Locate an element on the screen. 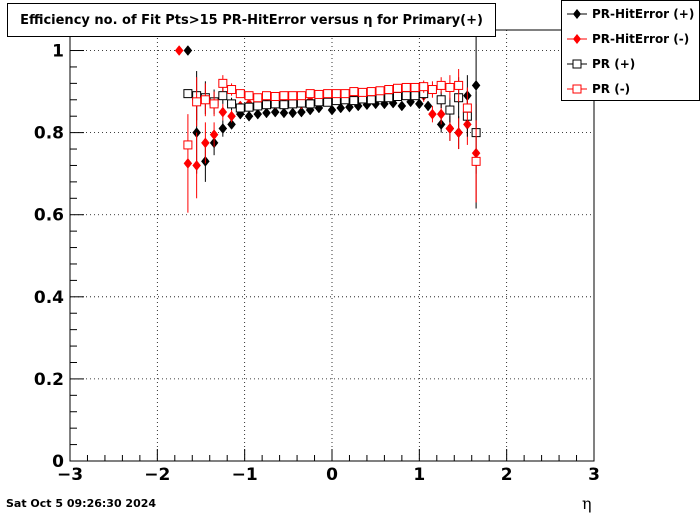 The height and width of the screenshot is (514, 700). x-tick-label: 0 is located at coordinates (332, 475).